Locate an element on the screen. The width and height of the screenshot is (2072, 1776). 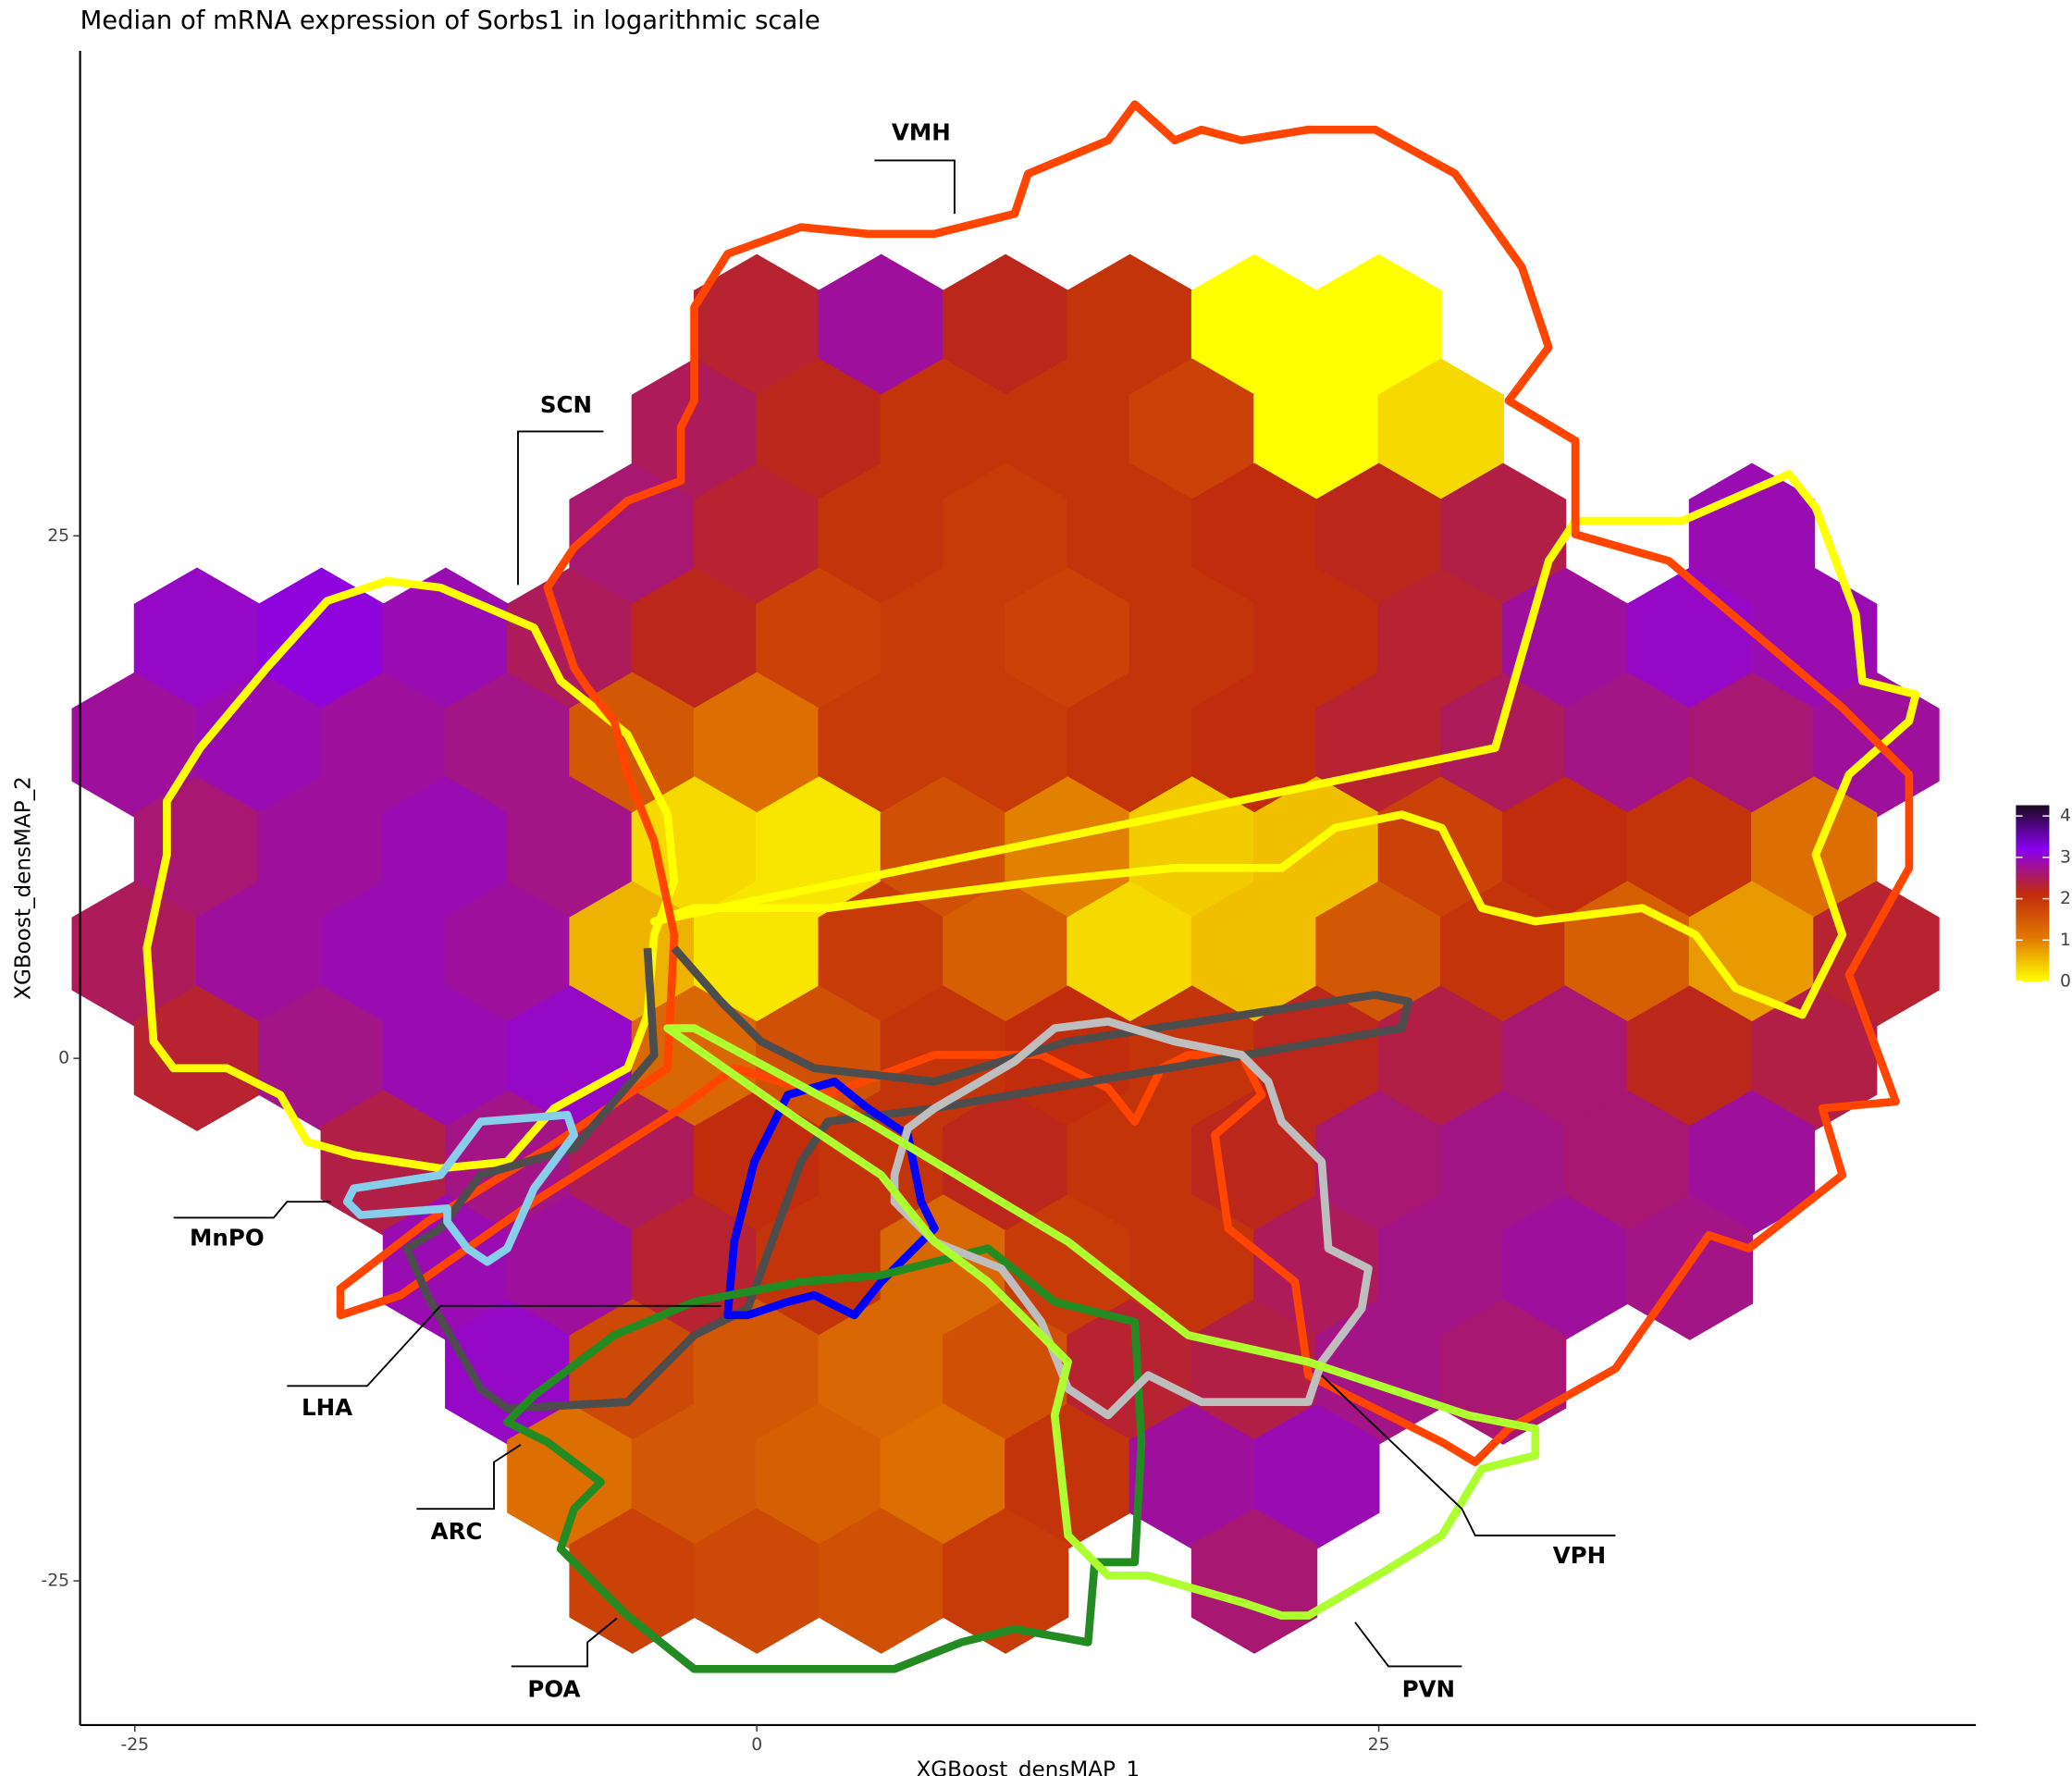
region-label: MnPO is located at coordinates (228, 1238).